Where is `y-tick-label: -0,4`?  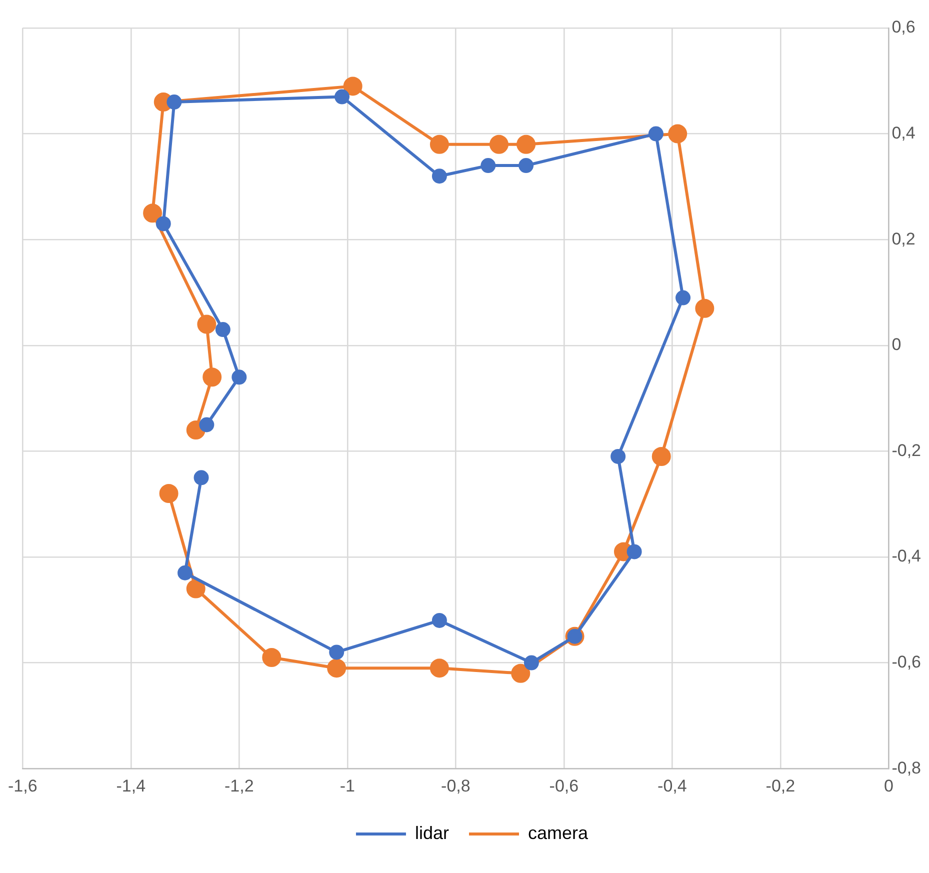
y-tick-label: -0,4 is located at coordinates (907, 556).